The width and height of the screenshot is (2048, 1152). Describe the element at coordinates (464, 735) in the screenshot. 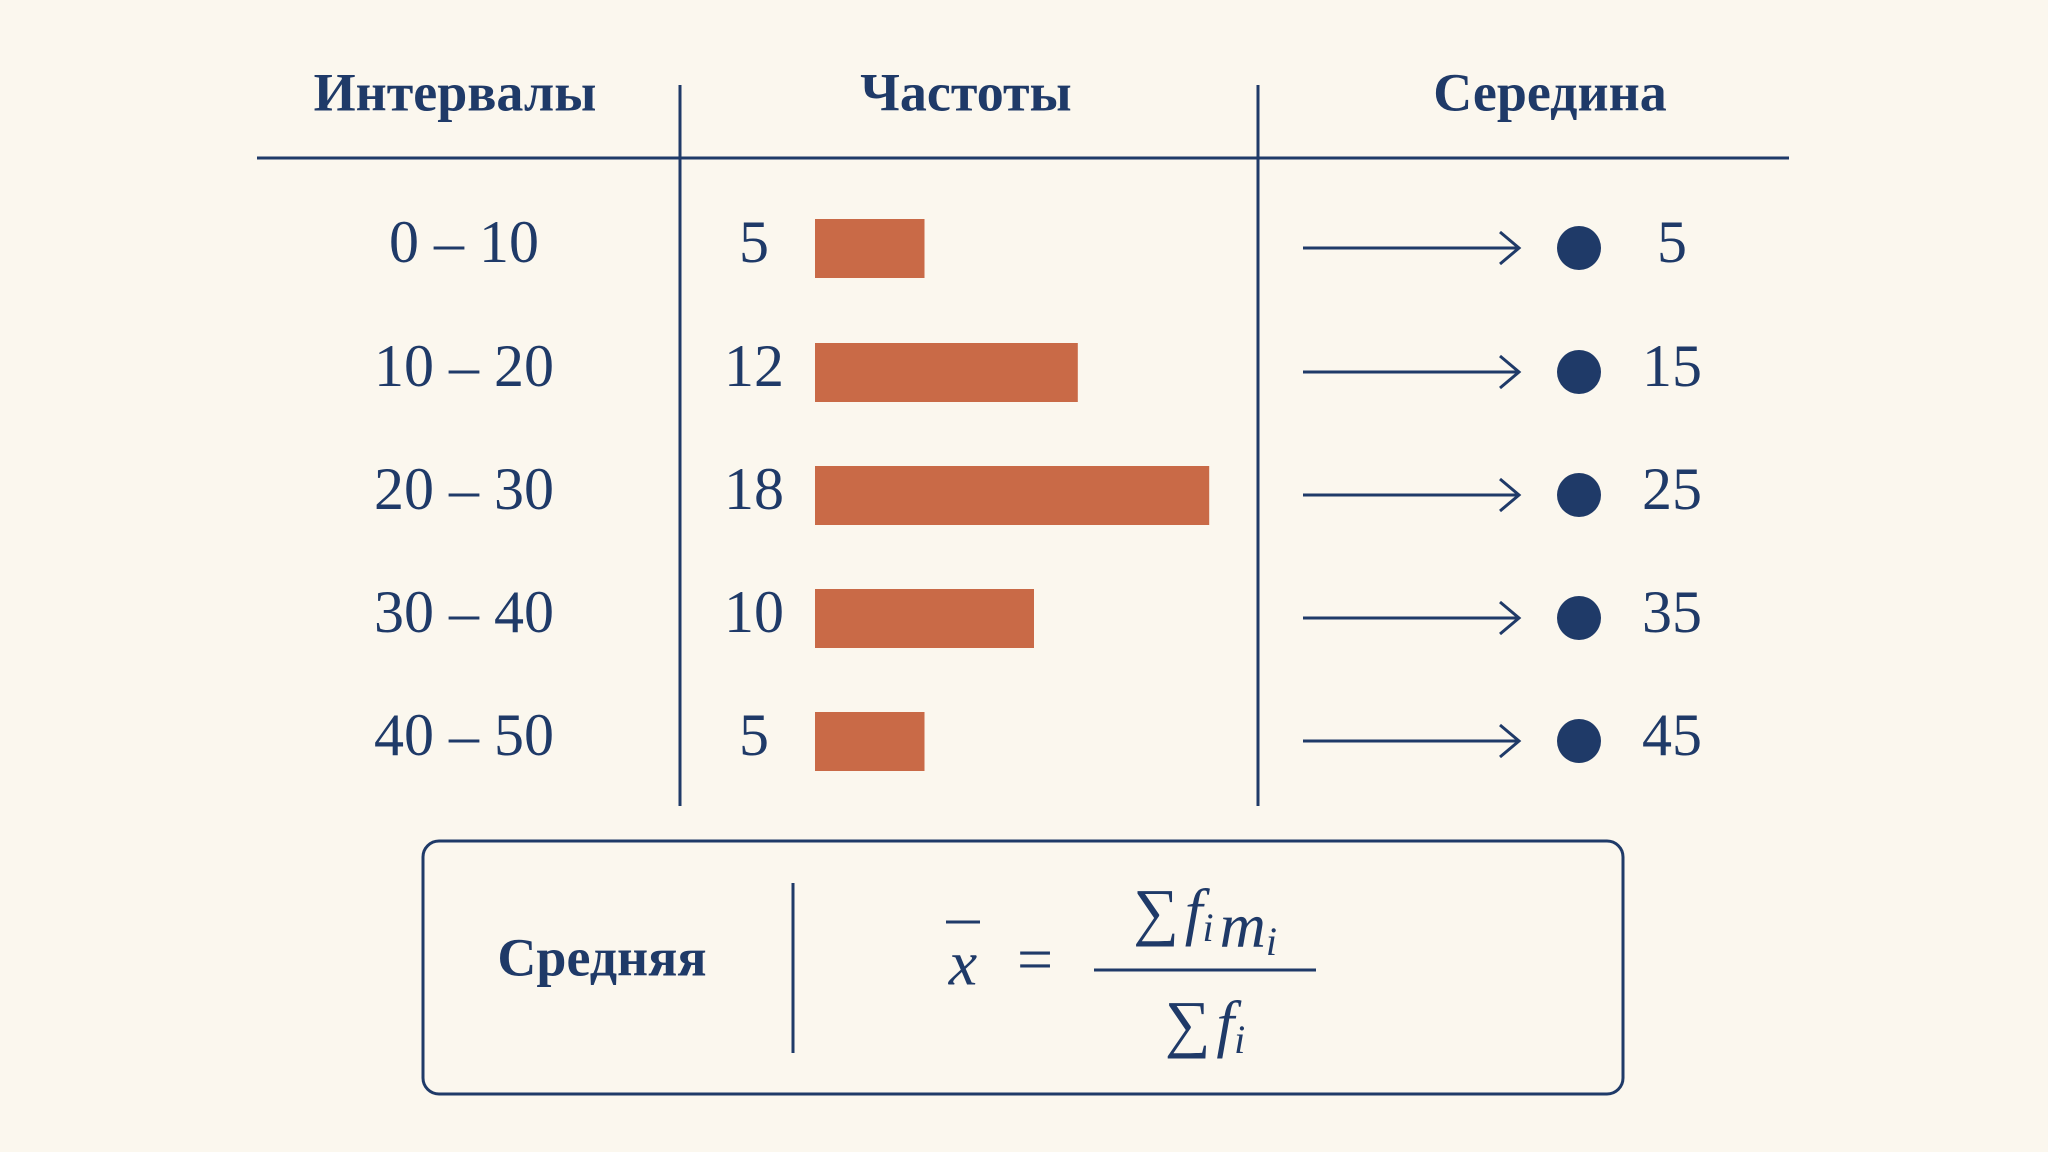

I see `interval: 40 – 50` at that location.